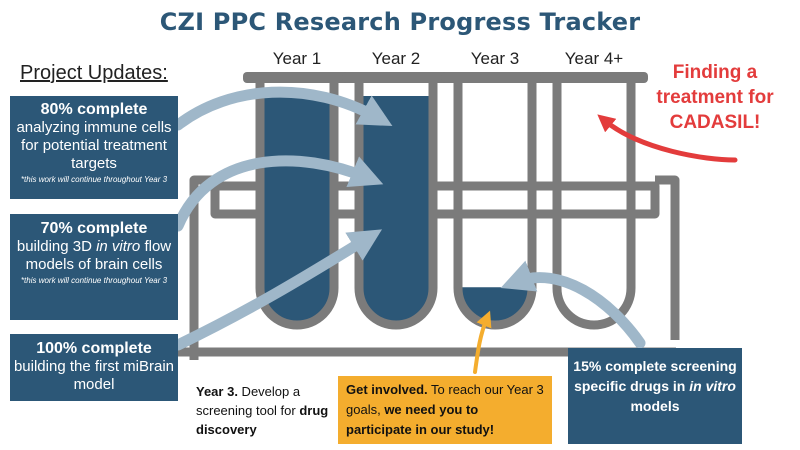 The height and width of the screenshot is (450, 800). Describe the element at coordinates (94, 109) in the screenshot. I see `update-headline: 80% complete` at that location.